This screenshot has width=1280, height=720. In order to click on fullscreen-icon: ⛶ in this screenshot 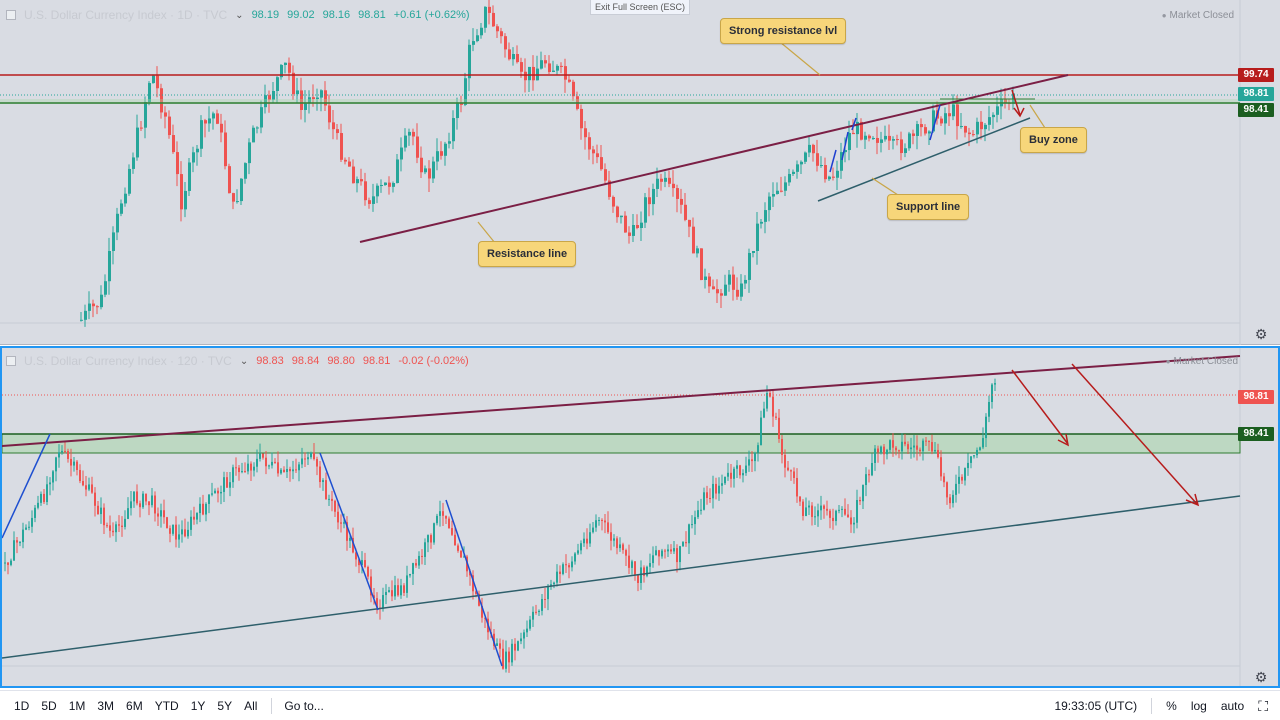, I will do `click(1263, 705)`.